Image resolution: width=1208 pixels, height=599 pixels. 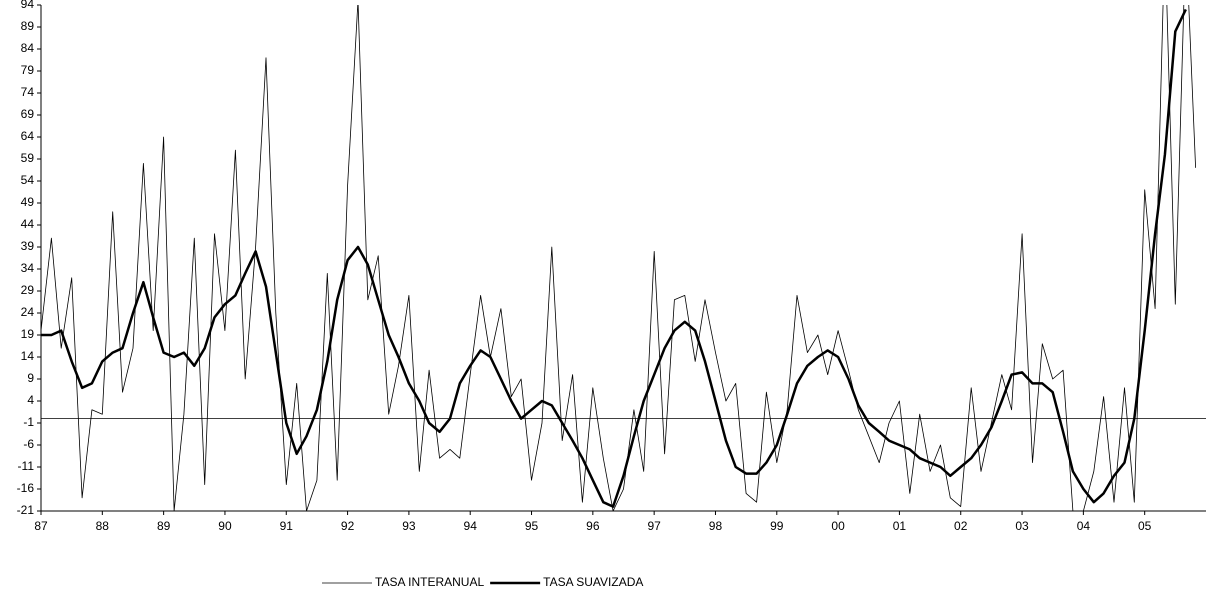 What do you see at coordinates (103, 526) in the screenshot?
I see `x-tick-label: 88` at bounding box center [103, 526].